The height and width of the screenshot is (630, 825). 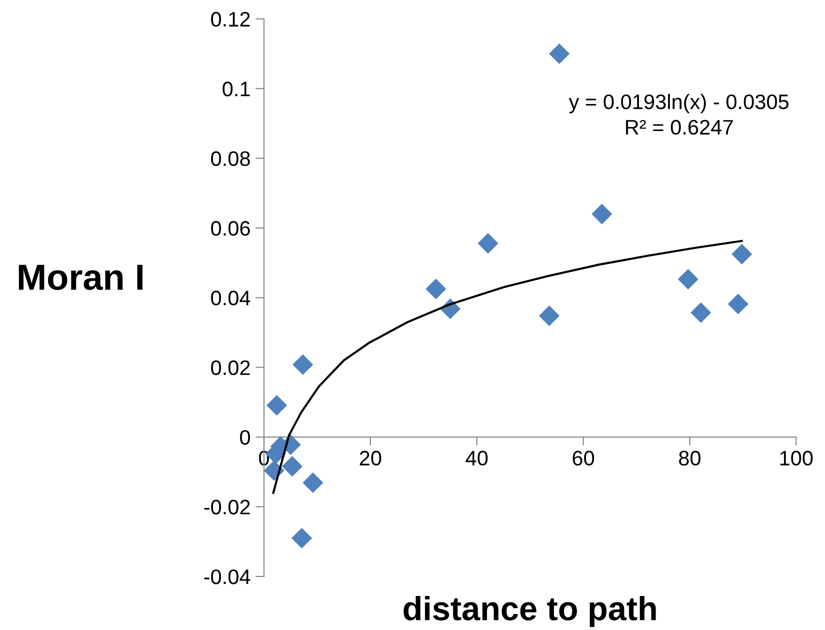 What do you see at coordinates (230, 19) in the screenshot?
I see `y-tick-label: 0.12` at bounding box center [230, 19].